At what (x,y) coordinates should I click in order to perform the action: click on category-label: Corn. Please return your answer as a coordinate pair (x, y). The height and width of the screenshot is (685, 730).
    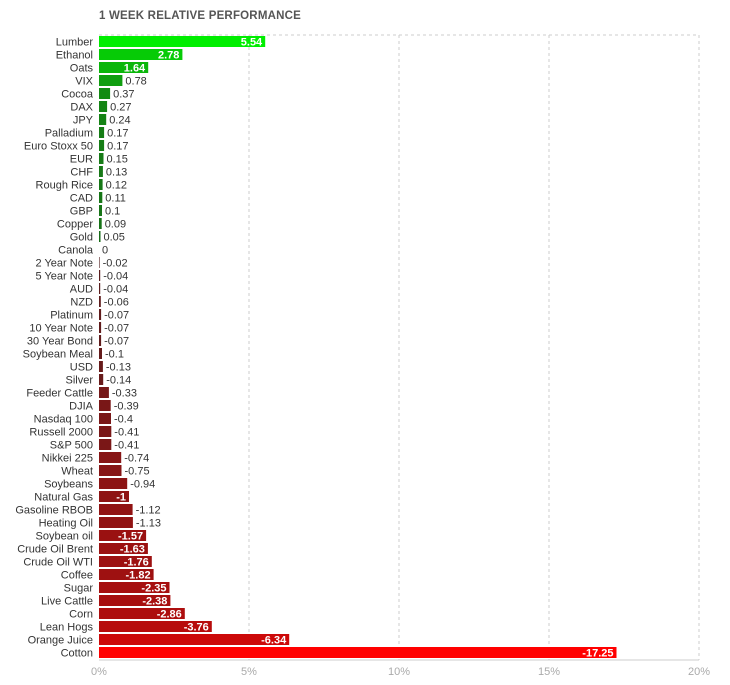
    Looking at the image, I should click on (81, 615).